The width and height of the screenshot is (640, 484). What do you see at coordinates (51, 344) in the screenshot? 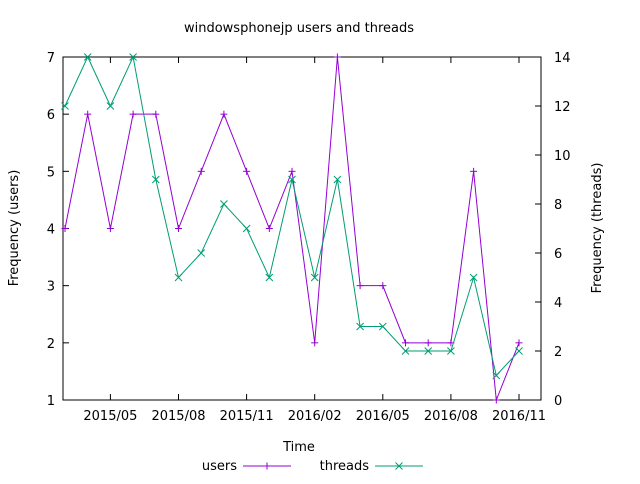
I see `y-tick-label: 2` at bounding box center [51, 344].